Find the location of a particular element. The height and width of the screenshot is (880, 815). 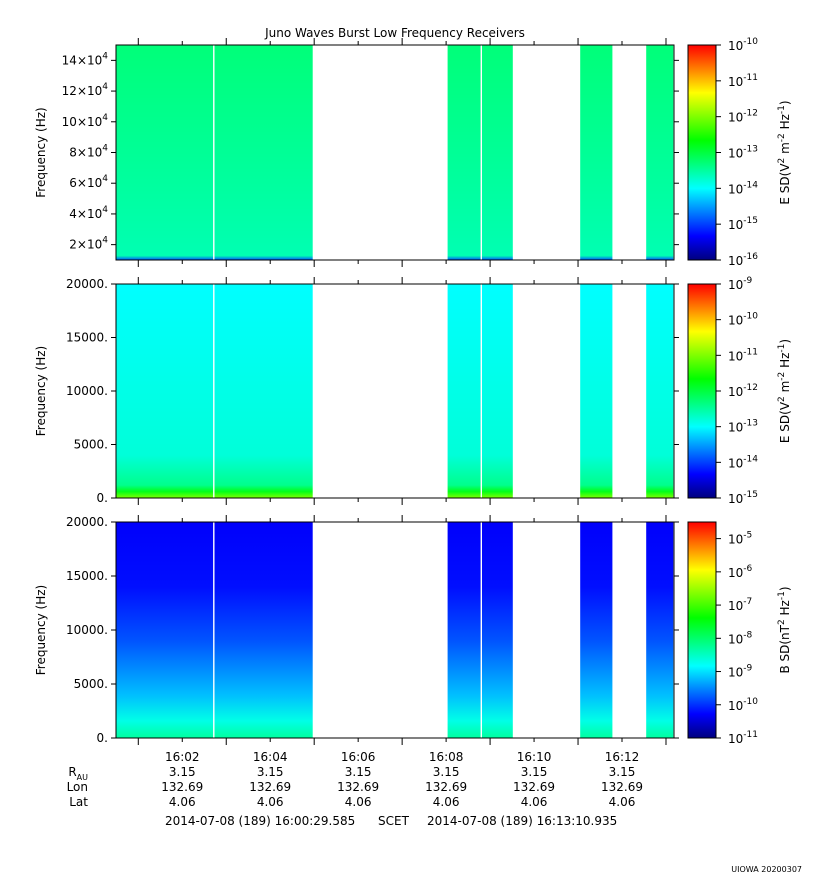

colorbar-lower is located at coordinates (702, 630).